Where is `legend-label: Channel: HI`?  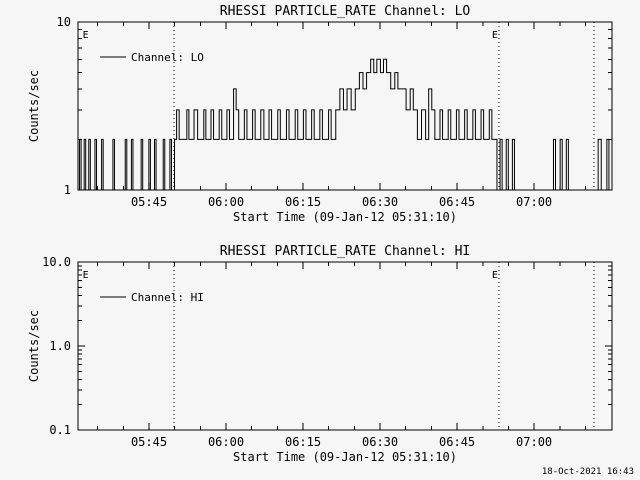 legend-label: Channel: HI is located at coordinates (167, 297).